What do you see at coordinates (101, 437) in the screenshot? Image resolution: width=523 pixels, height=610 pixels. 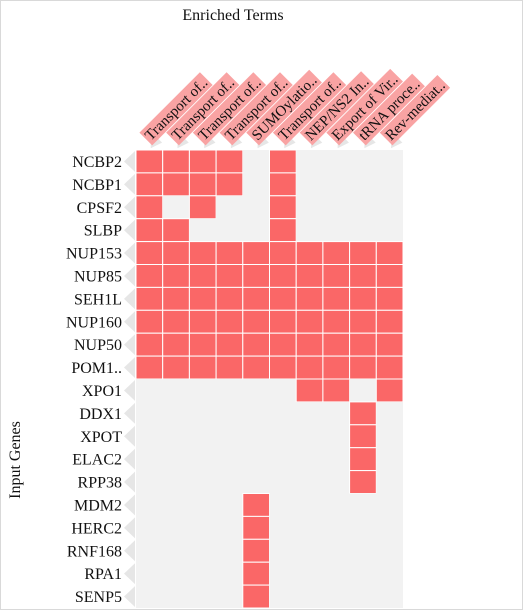 I see `row-label: XPOT` at bounding box center [101, 437].